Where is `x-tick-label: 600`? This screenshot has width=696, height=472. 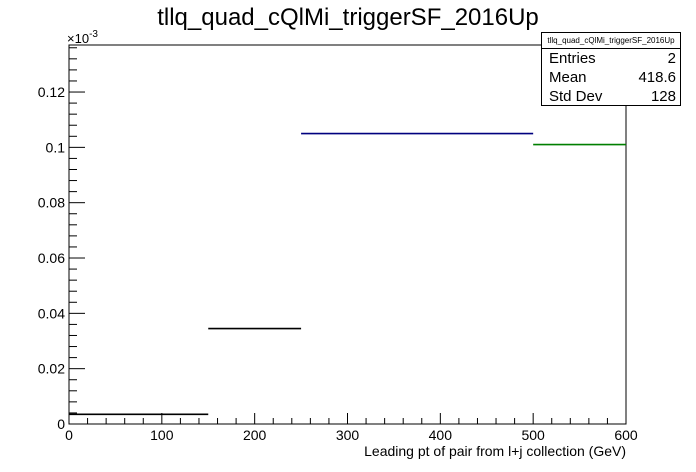
x-tick-label: 600 is located at coordinates (626, 435).